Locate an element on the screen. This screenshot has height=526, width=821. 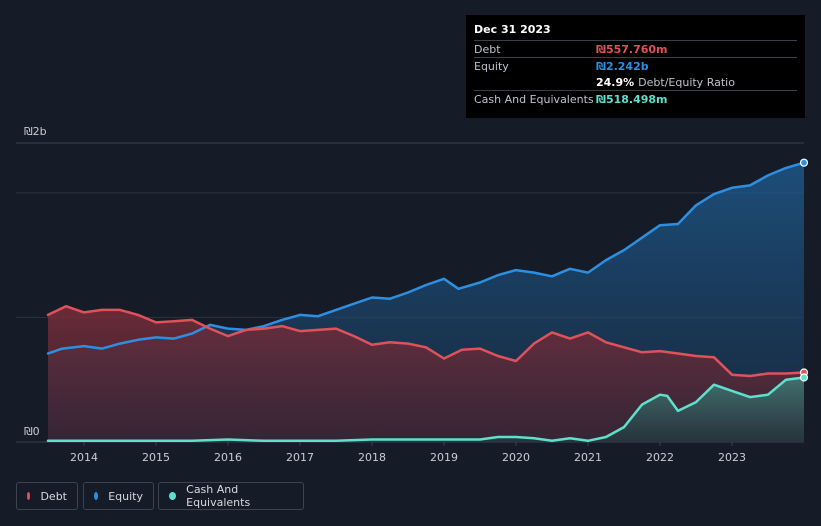
legend-cash: Cash And Equivalents is located at coordinates (231, 496).